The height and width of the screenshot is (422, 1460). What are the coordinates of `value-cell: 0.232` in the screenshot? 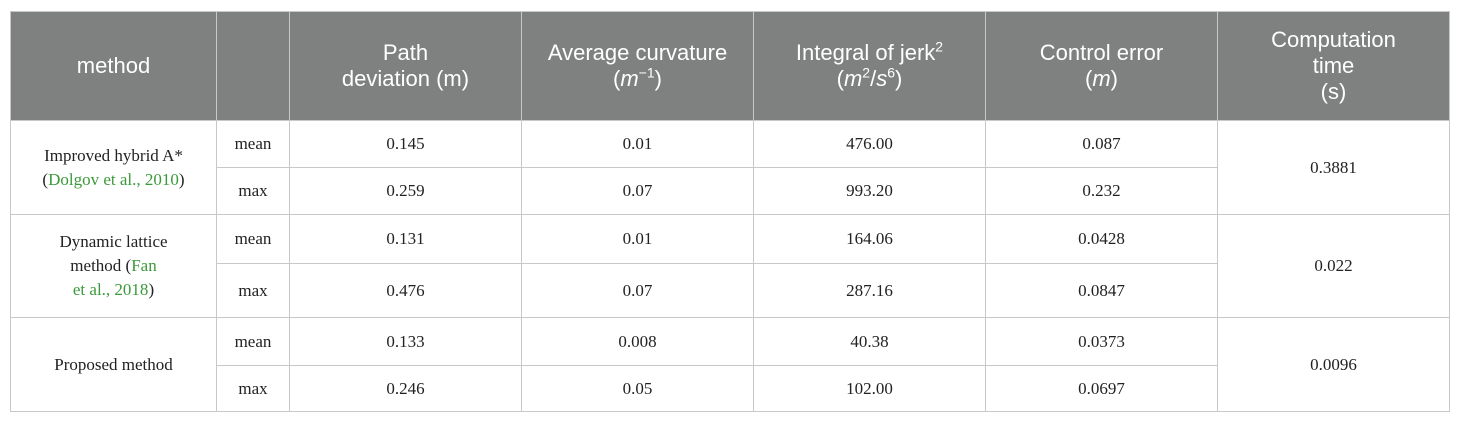 It's located at (1101, 191).